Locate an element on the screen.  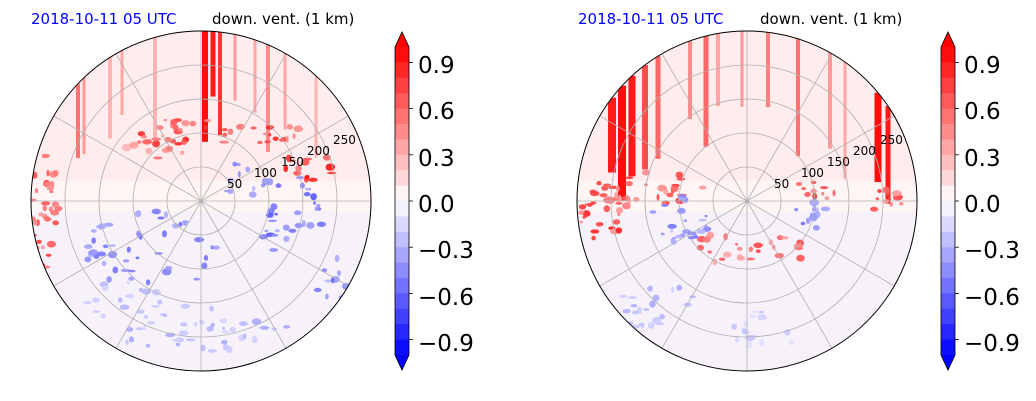
colorbar-tick-label: 0.3 is located at coordinates (982, 159).